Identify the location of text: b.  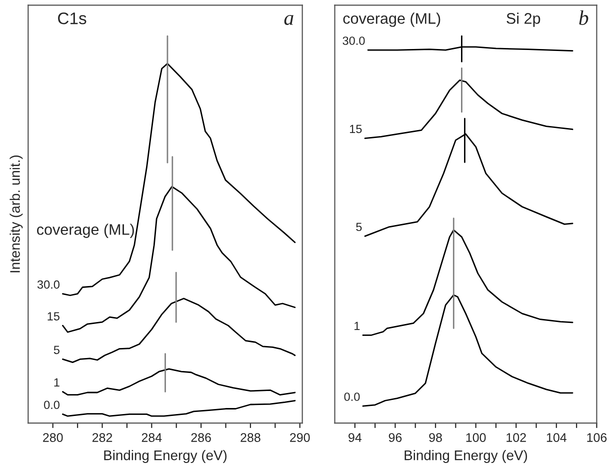
(583, 17).